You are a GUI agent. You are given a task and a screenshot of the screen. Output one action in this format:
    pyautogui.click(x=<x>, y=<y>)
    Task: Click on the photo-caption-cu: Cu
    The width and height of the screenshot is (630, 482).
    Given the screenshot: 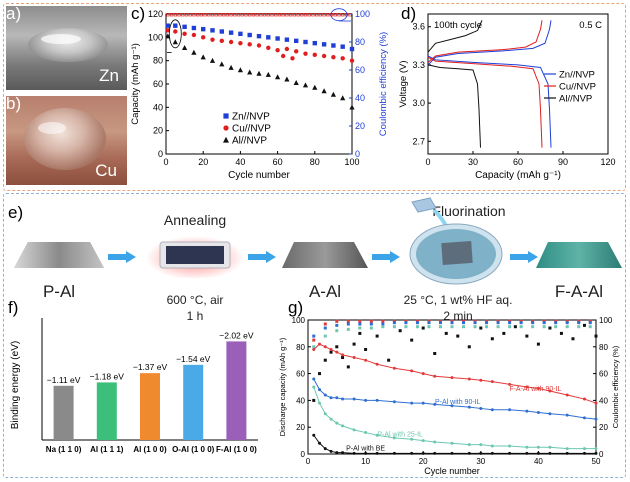 What is the action you would take?
    pyautogui.click(x=106, y=170)
    